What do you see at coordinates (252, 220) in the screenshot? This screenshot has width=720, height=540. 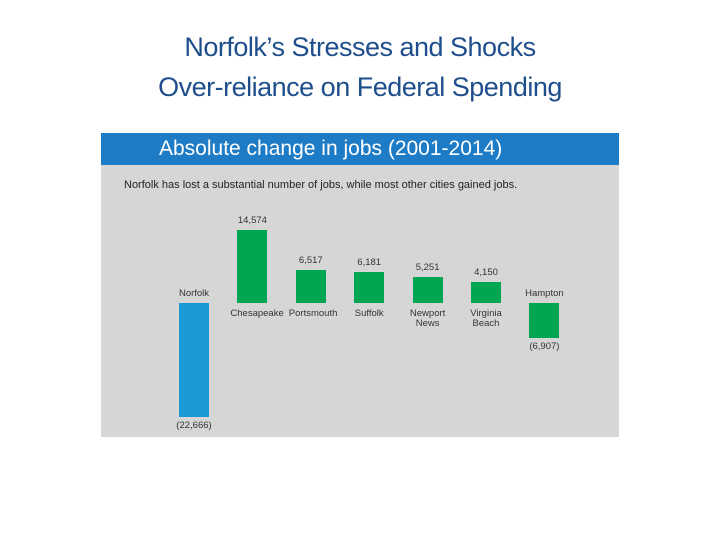 I see `value-label: 14,574` at bounding box center [252, 220].